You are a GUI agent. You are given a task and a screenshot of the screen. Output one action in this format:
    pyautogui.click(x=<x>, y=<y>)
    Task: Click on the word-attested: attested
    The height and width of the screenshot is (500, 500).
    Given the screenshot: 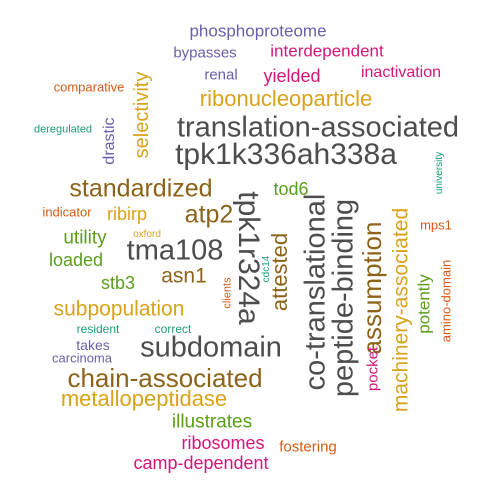 What is the action you would take?
    pyautogui.click(x=279, y=272)
    